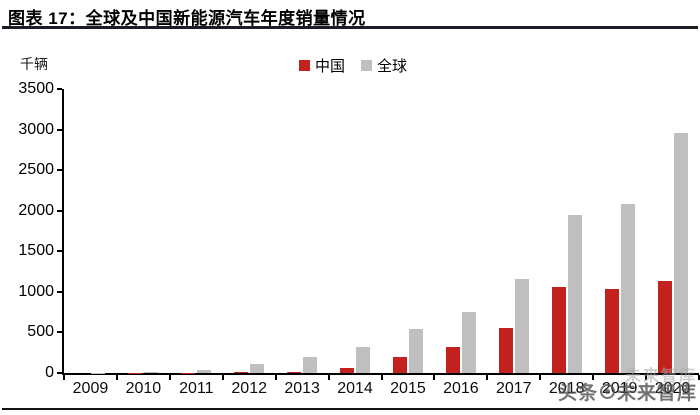 Image resolution: width=700 pixels, height=415 pixels. Describe the element at coordinates (558, 330) in the screenshot. I see `bar-中国-2018` at that location.